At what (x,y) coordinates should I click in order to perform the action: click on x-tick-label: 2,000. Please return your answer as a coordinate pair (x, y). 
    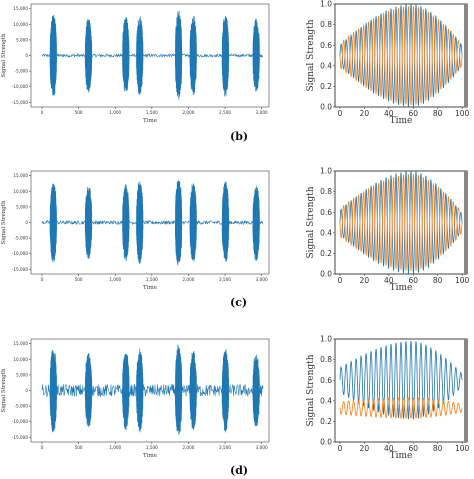
    Looking at the image, I should click on (188, 112).